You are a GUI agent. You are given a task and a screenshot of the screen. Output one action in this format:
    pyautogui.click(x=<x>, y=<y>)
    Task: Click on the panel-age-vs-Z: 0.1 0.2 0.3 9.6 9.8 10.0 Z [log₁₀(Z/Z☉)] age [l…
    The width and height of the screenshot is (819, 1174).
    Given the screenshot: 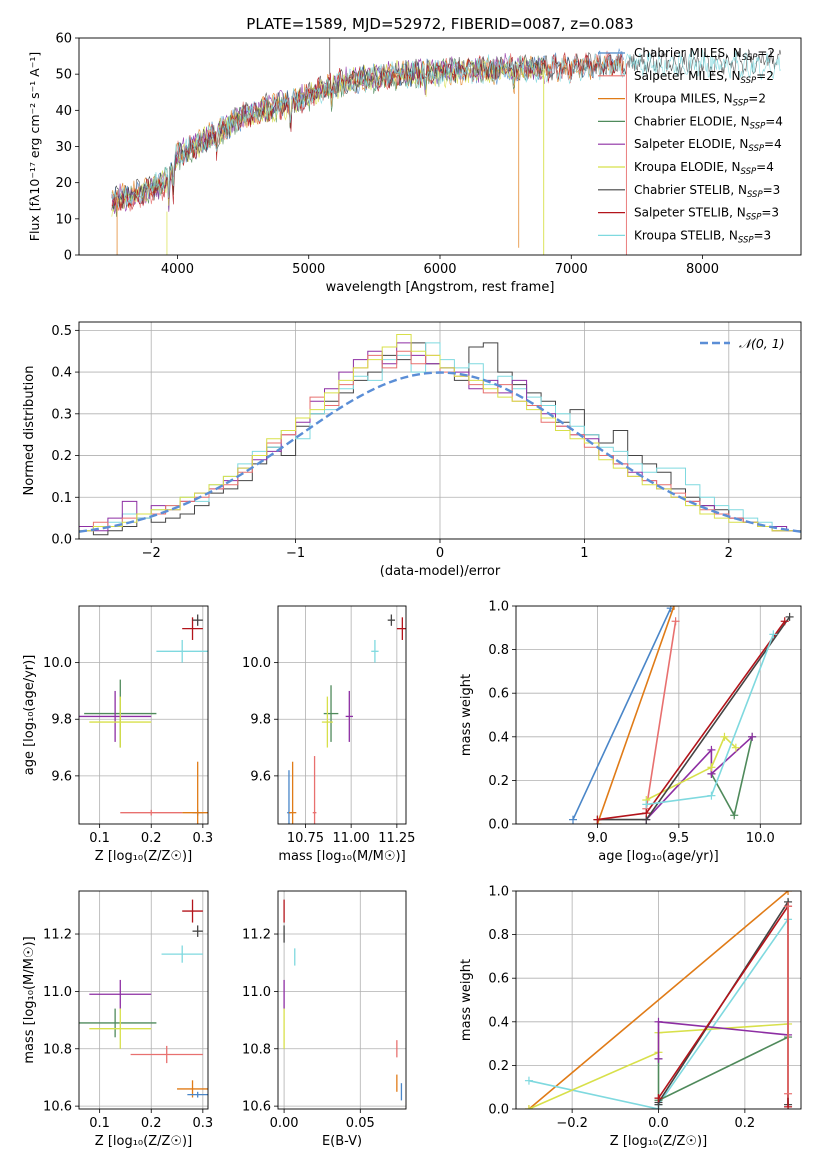 What is the action you would take?
    pyautogui.click(x=117, y=734)
    